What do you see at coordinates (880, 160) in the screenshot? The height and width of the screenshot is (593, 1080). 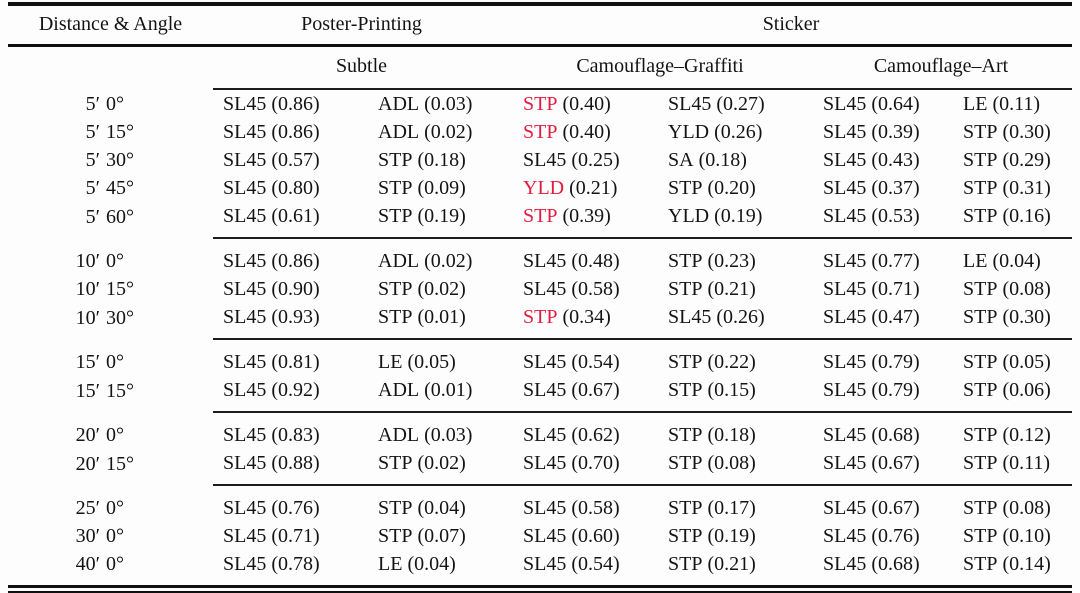 I see `cell-art-1: SL45 (0.43)` at bounding box center [880, 160].